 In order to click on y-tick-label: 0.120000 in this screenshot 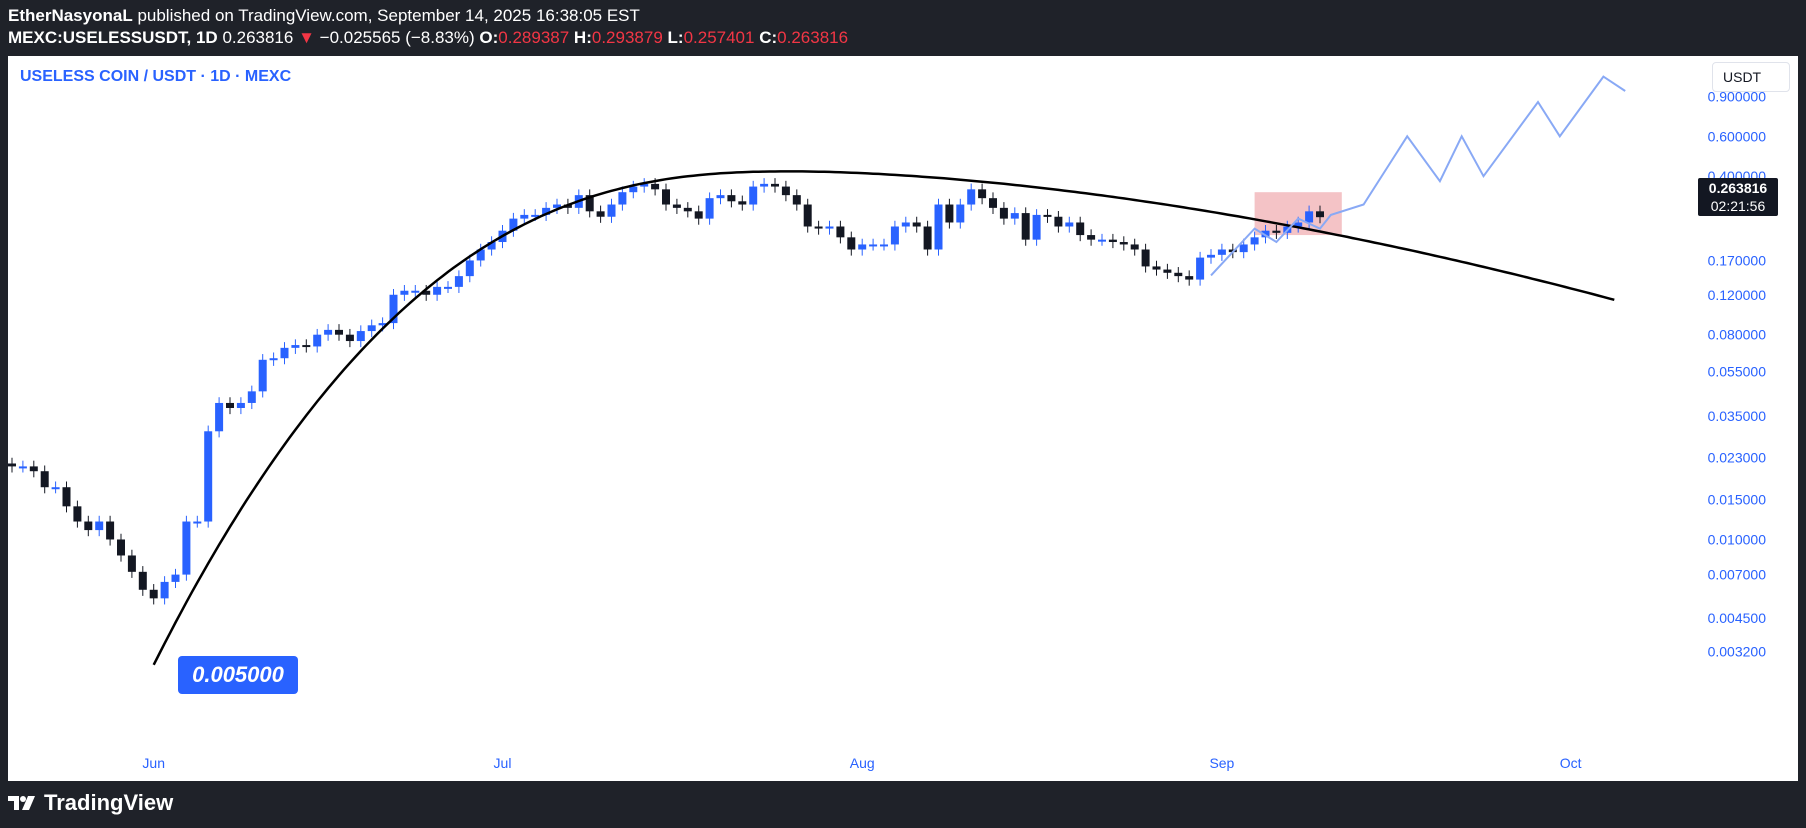, I will do `click(1737, 295)`.